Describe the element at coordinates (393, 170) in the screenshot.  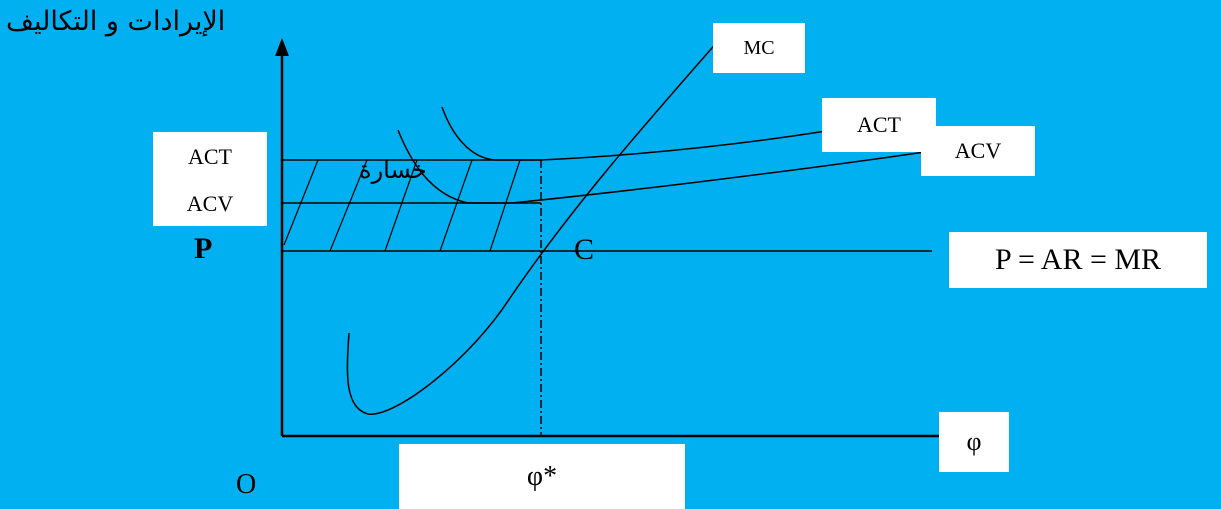
I see `loss-label: خسارة` at that location.